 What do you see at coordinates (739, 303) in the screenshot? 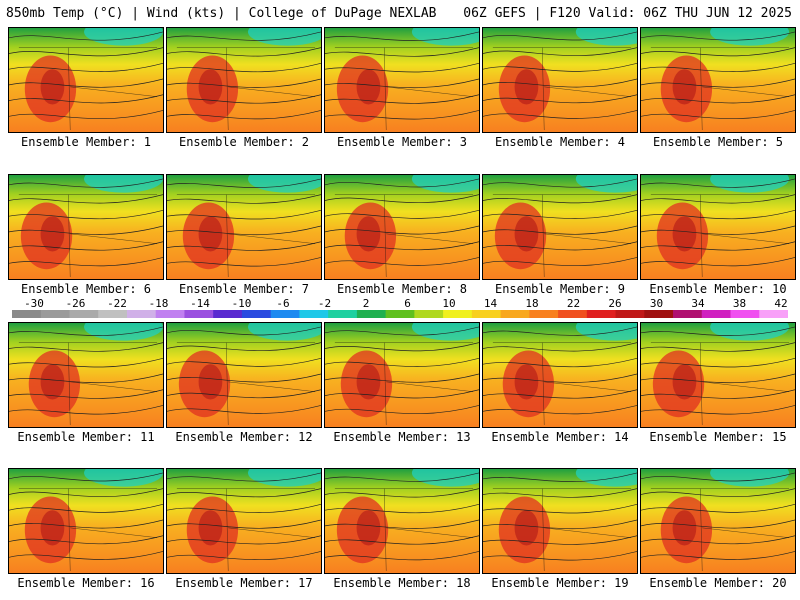
I see `colorbar-tick-label: 38` at bounding box center [739, 303].